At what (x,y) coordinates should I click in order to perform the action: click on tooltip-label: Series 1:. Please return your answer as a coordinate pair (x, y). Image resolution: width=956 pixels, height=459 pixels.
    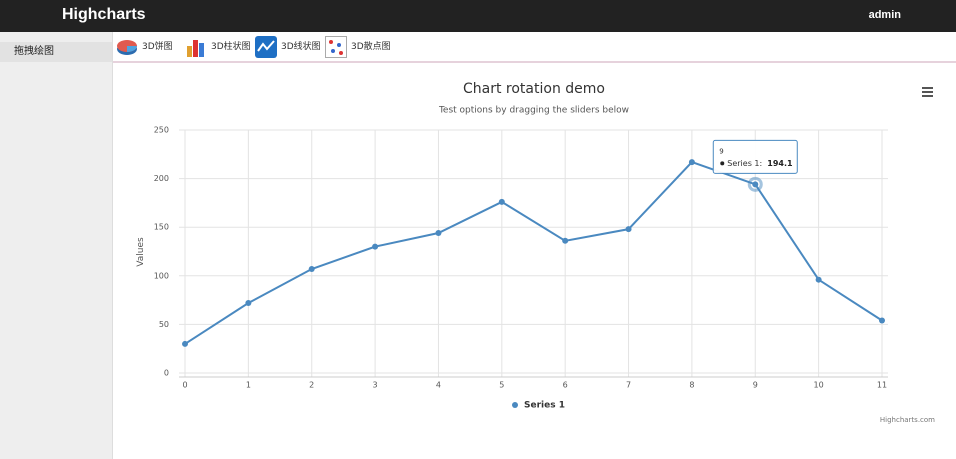
    Looking at the image, I should click on (744, 163).